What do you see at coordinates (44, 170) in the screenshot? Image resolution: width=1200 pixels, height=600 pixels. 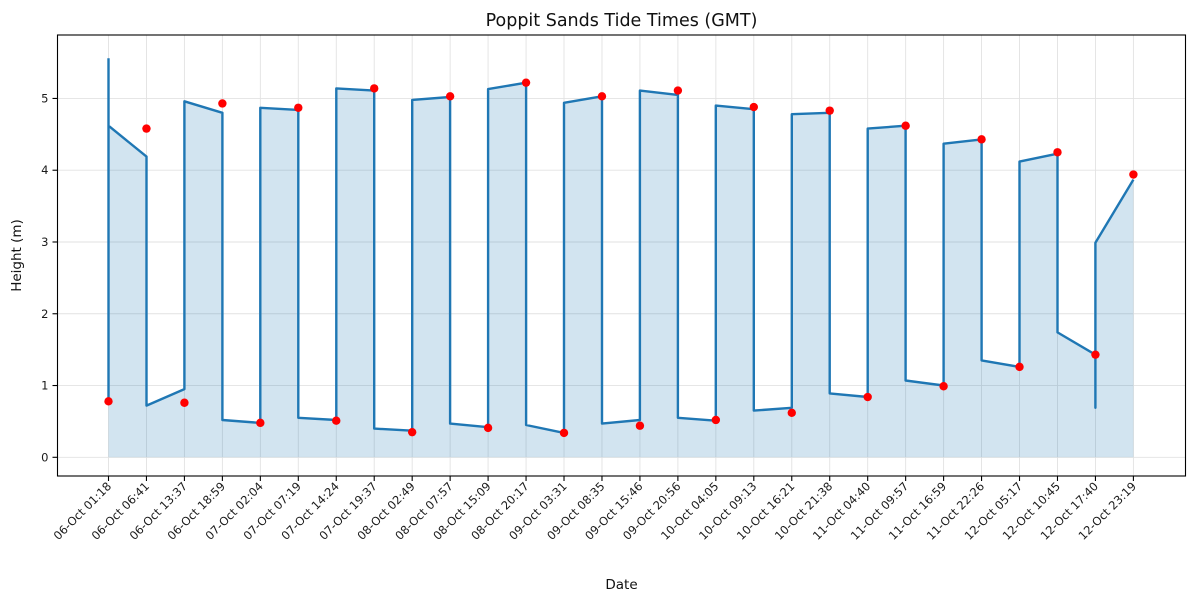 I see `y-tick-label: 4` at bounding box center [44, 170].